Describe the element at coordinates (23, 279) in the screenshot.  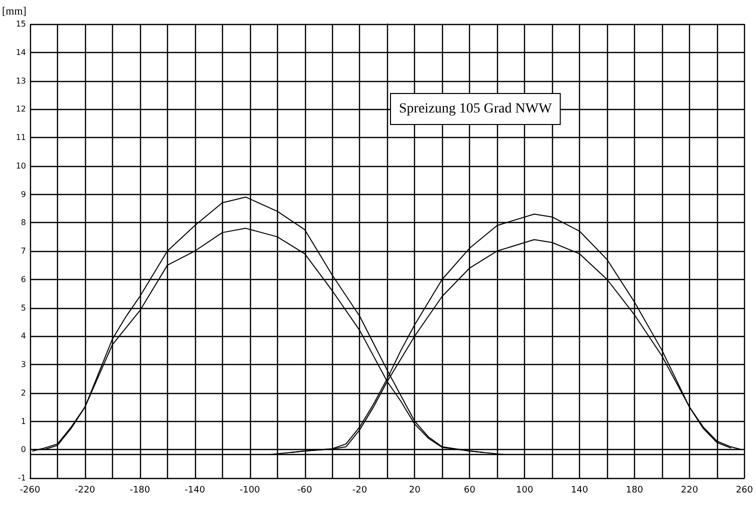
I see `y-tick-label: 6` at that location.